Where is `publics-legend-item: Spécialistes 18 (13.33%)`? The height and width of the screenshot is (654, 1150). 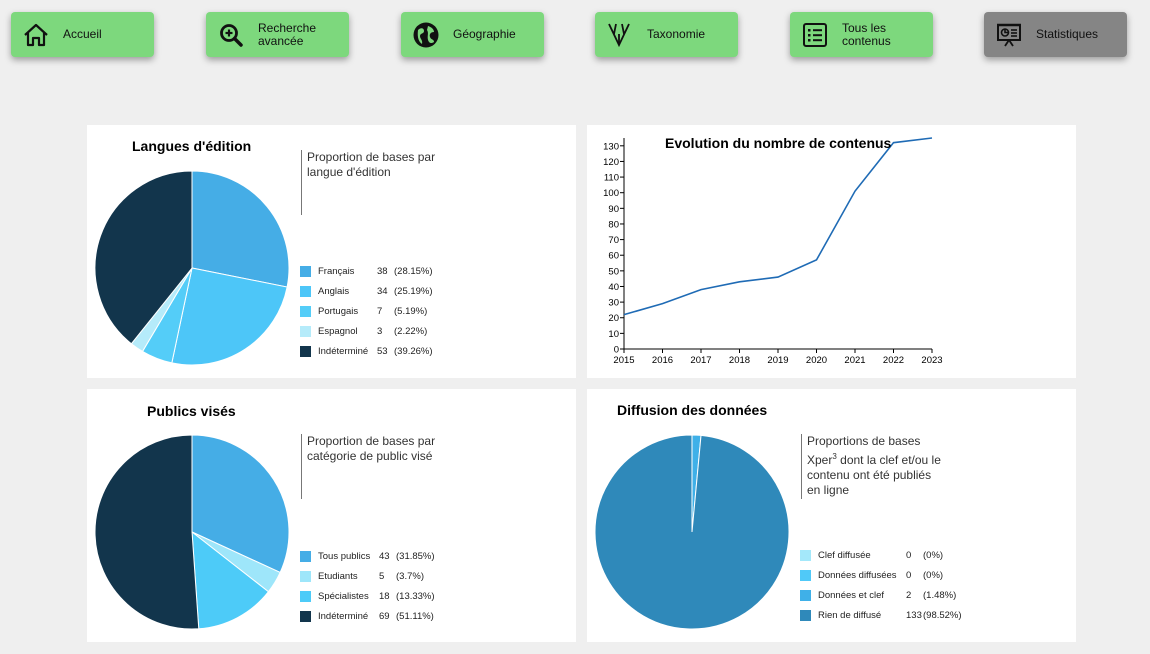
publics-legend-item: Spécialistes 18 (13.33%) is located at coordinates (367, 596).